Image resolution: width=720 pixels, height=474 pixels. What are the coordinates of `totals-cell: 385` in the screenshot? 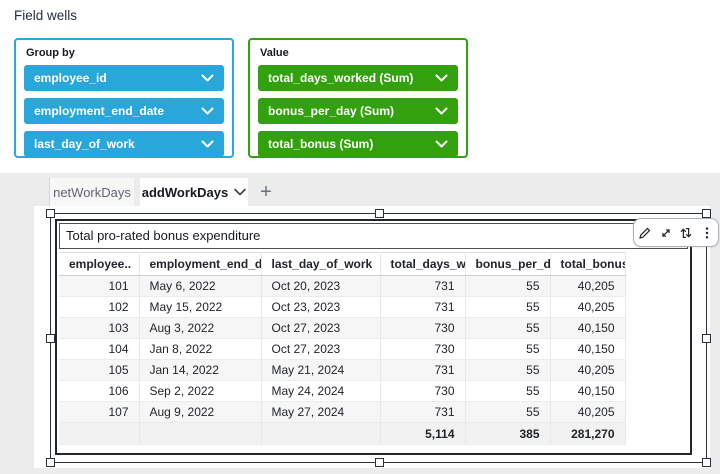 It's located at (508, 433).